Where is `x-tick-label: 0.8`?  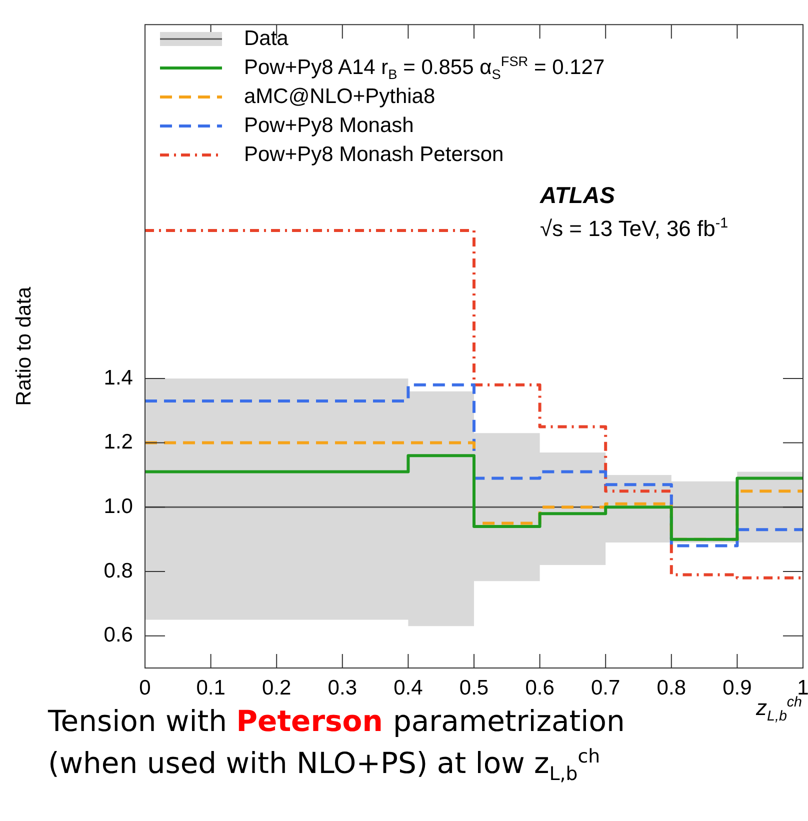 x-tick-label: 0.8 is located at coordinates (671, 688).